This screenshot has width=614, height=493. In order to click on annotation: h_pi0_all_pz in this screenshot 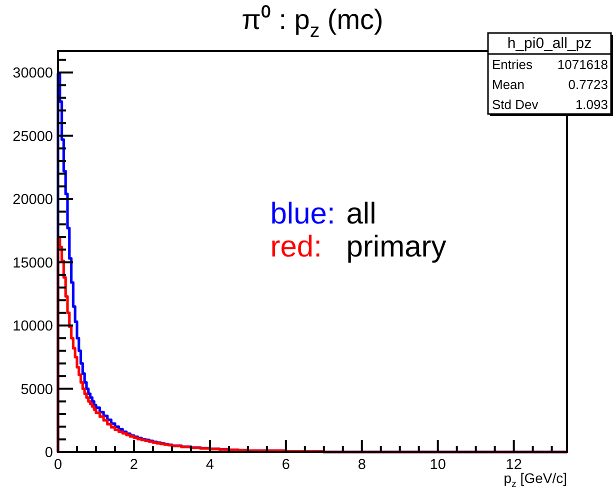, I will do `click(549, 43)`.